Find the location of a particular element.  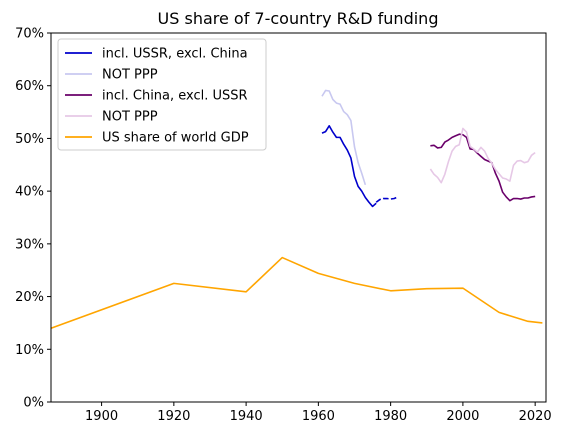

y-tick-label-6: 60% is located at coordinates (29, 86).